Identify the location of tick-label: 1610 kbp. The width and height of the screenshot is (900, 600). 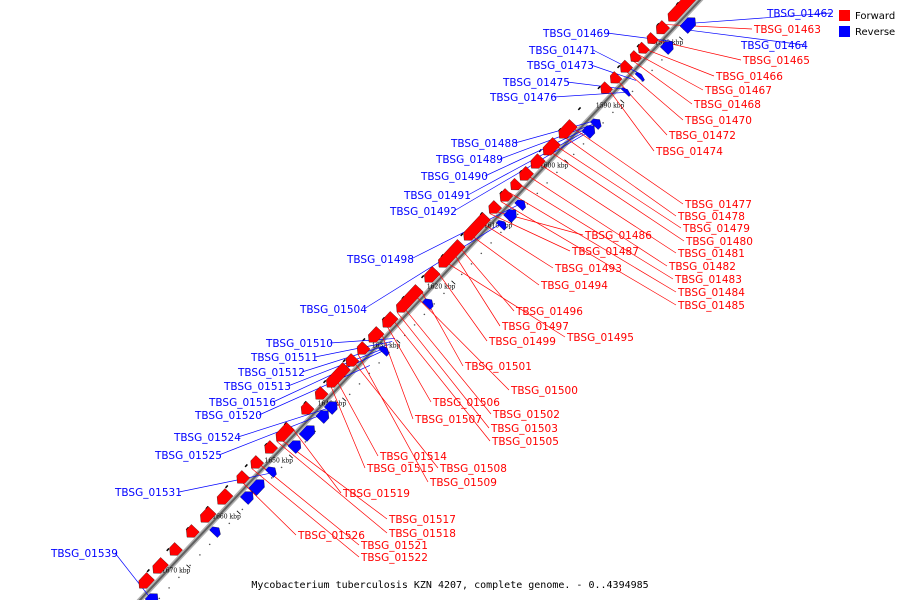
(498, 225).